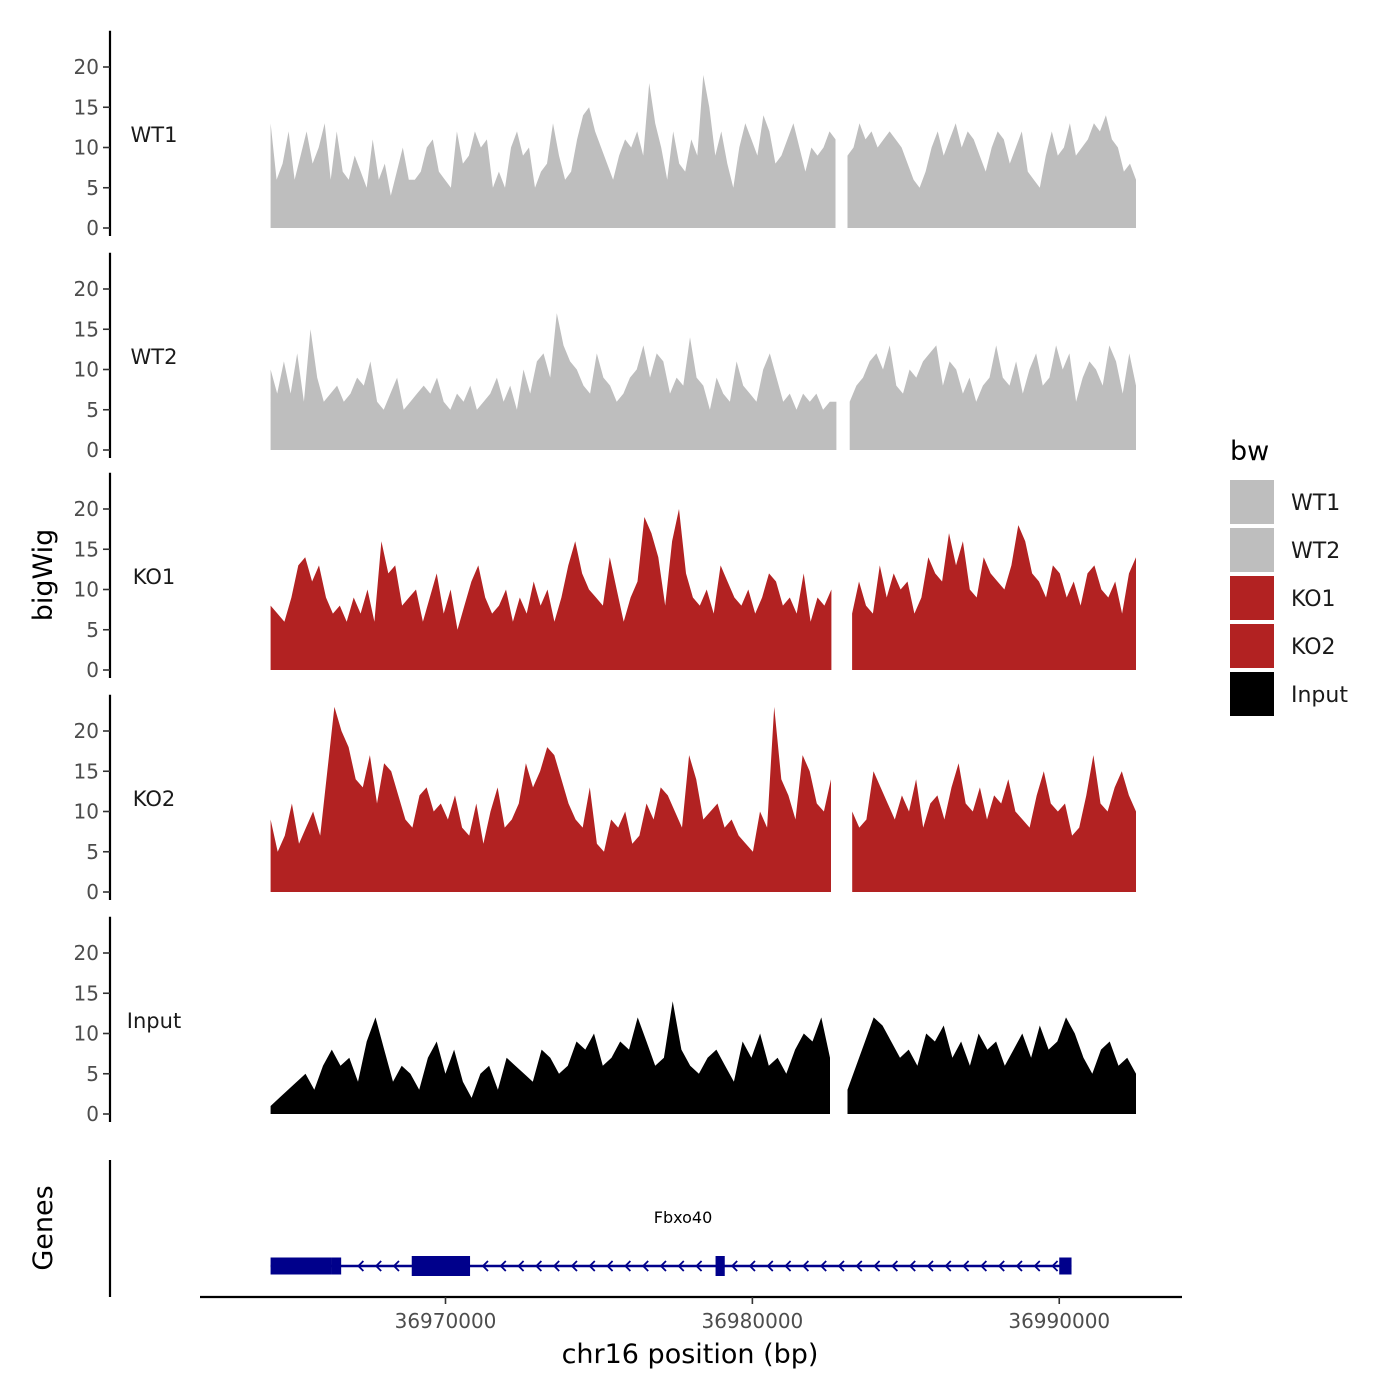  What do you see at coordinates (1059, 1321) in the screenshot?
I see `x-tick-label: 36990000` at bounding box center [1059, 1321].